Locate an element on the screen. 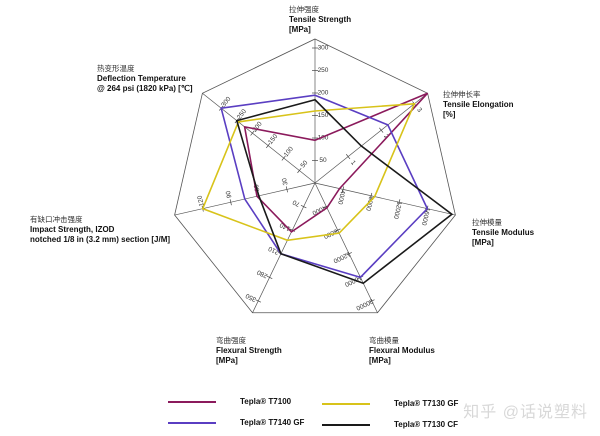 This screenshot has height=436, width=600. svg-text: 30 is located at coordinates (285, 181).